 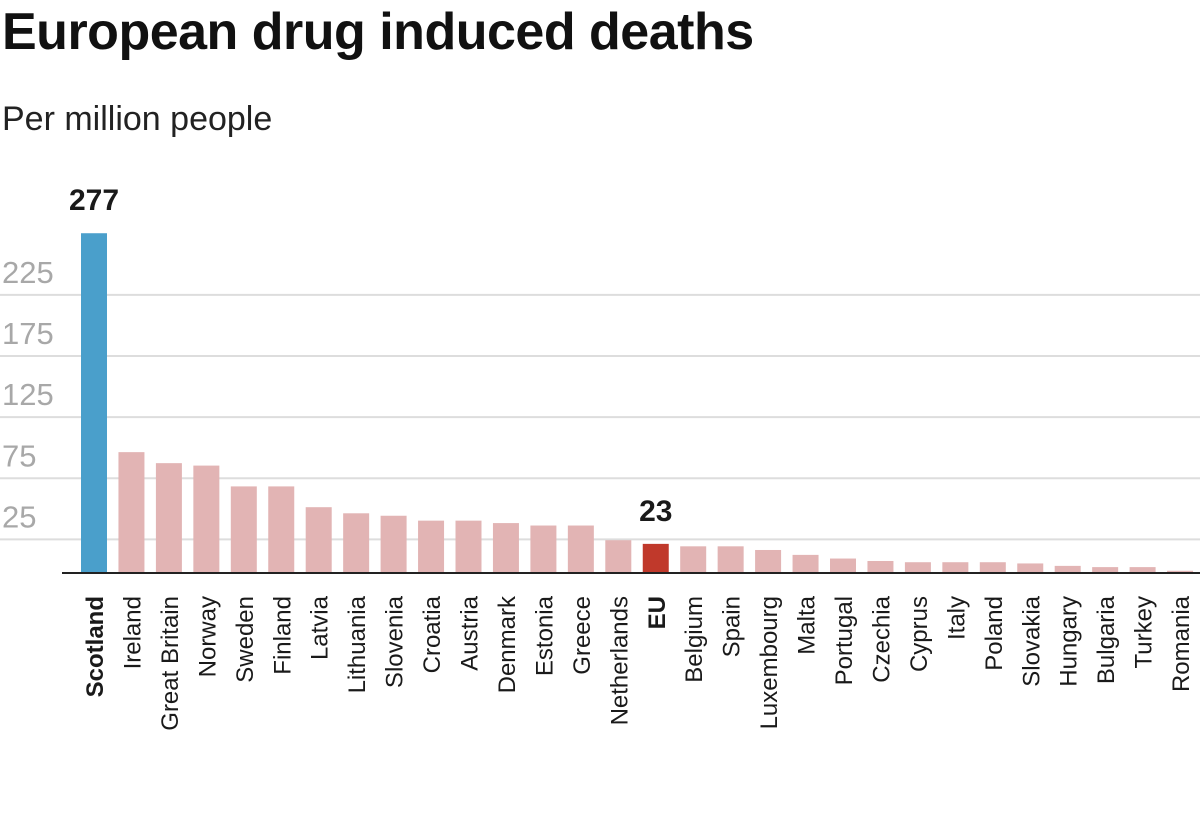 What do you see at coordinates (170, 663) in the screenshot?
I see `x-tick-label: Great Britain` at bounding box center [170, 663].